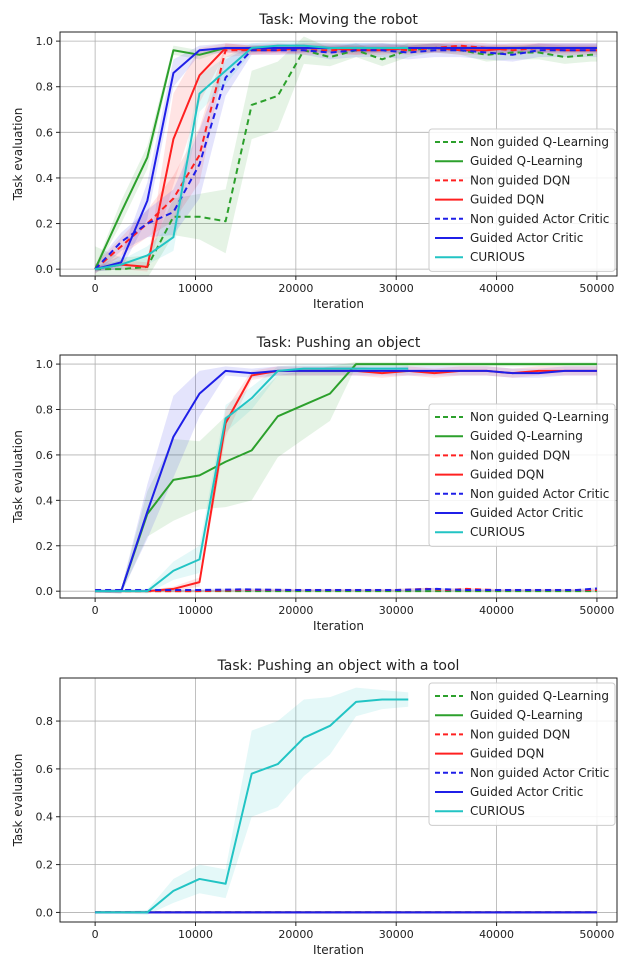  What do you see at coordinates (346, 589) in the screenshot?
I see `series-line-non-guided-actor-critic` at bounding box center [346, 589].